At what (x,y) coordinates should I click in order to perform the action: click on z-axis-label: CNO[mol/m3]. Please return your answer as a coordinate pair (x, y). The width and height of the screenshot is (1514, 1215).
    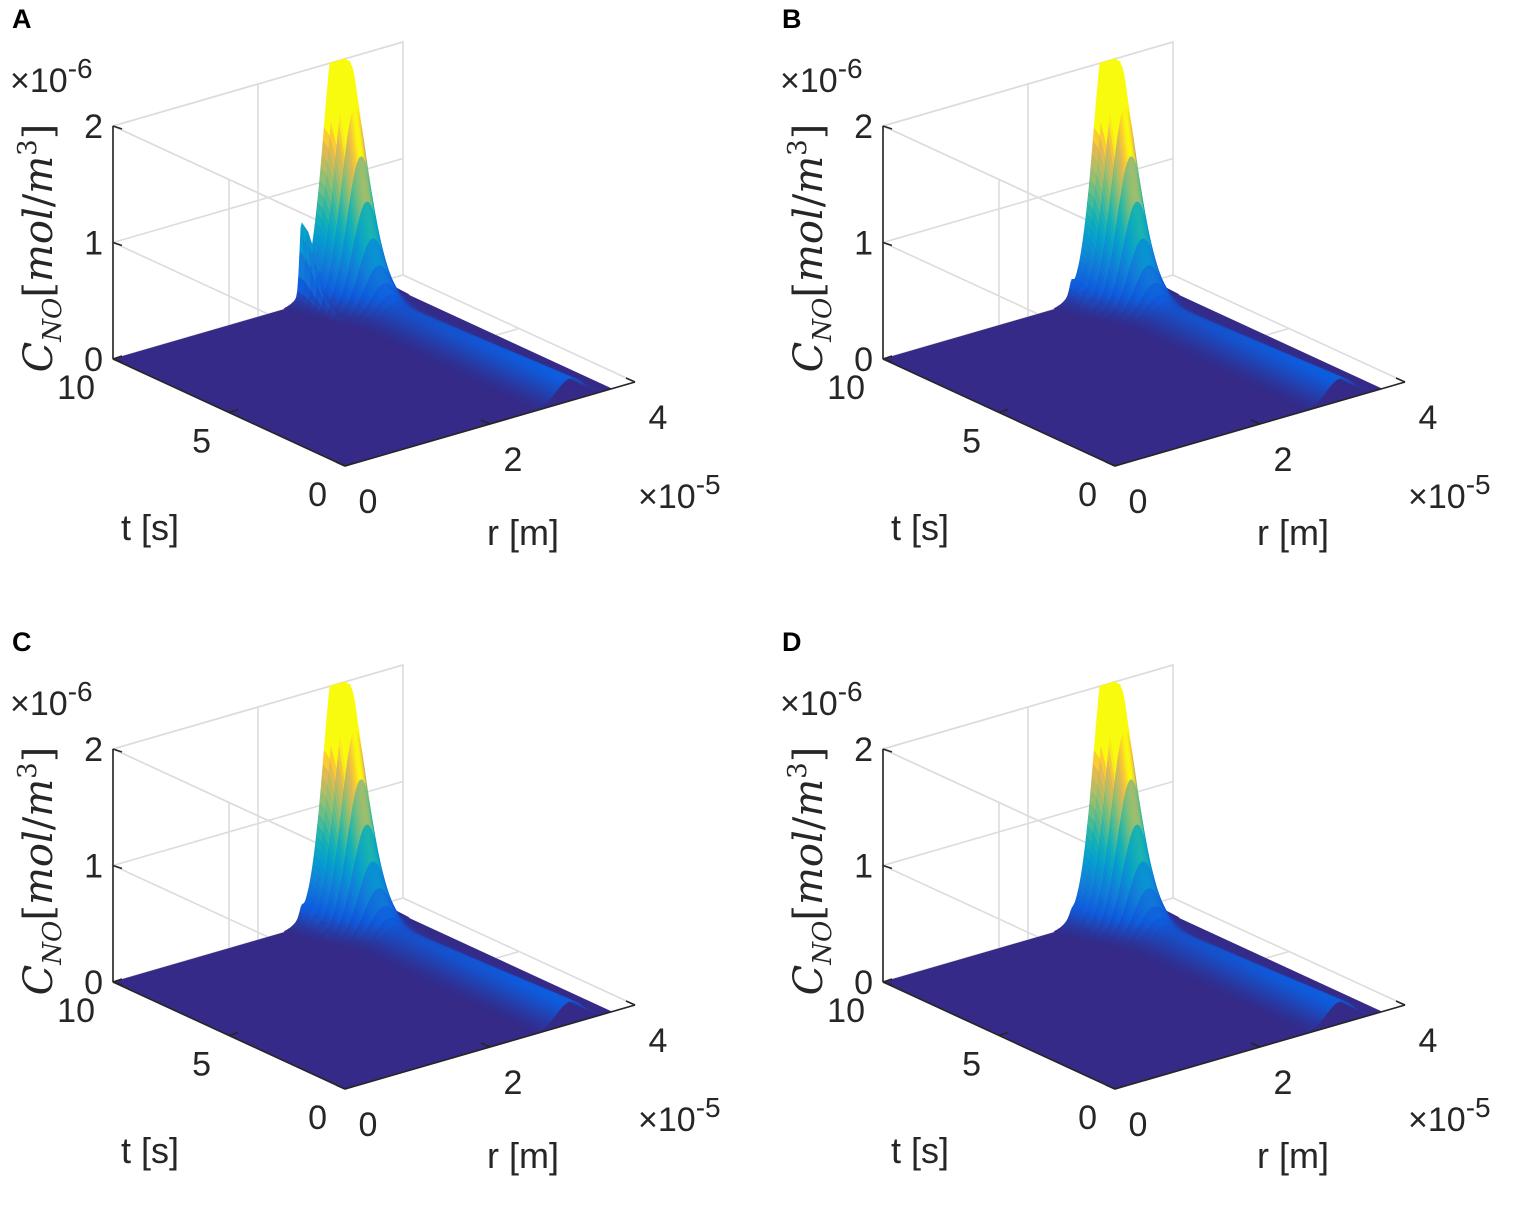
    Looking at the image, I should click on (40, 248).